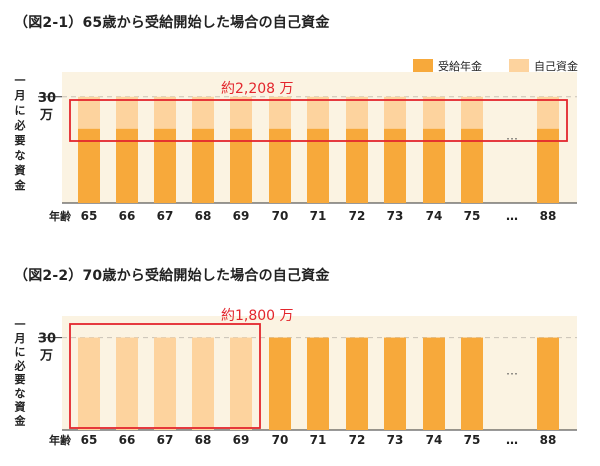 The width and height of the screenshot is (600, 466). Describe the element at coordinates (460, 66) in the screenshot. I see `legend-label-pension: 受給年金` at that location.